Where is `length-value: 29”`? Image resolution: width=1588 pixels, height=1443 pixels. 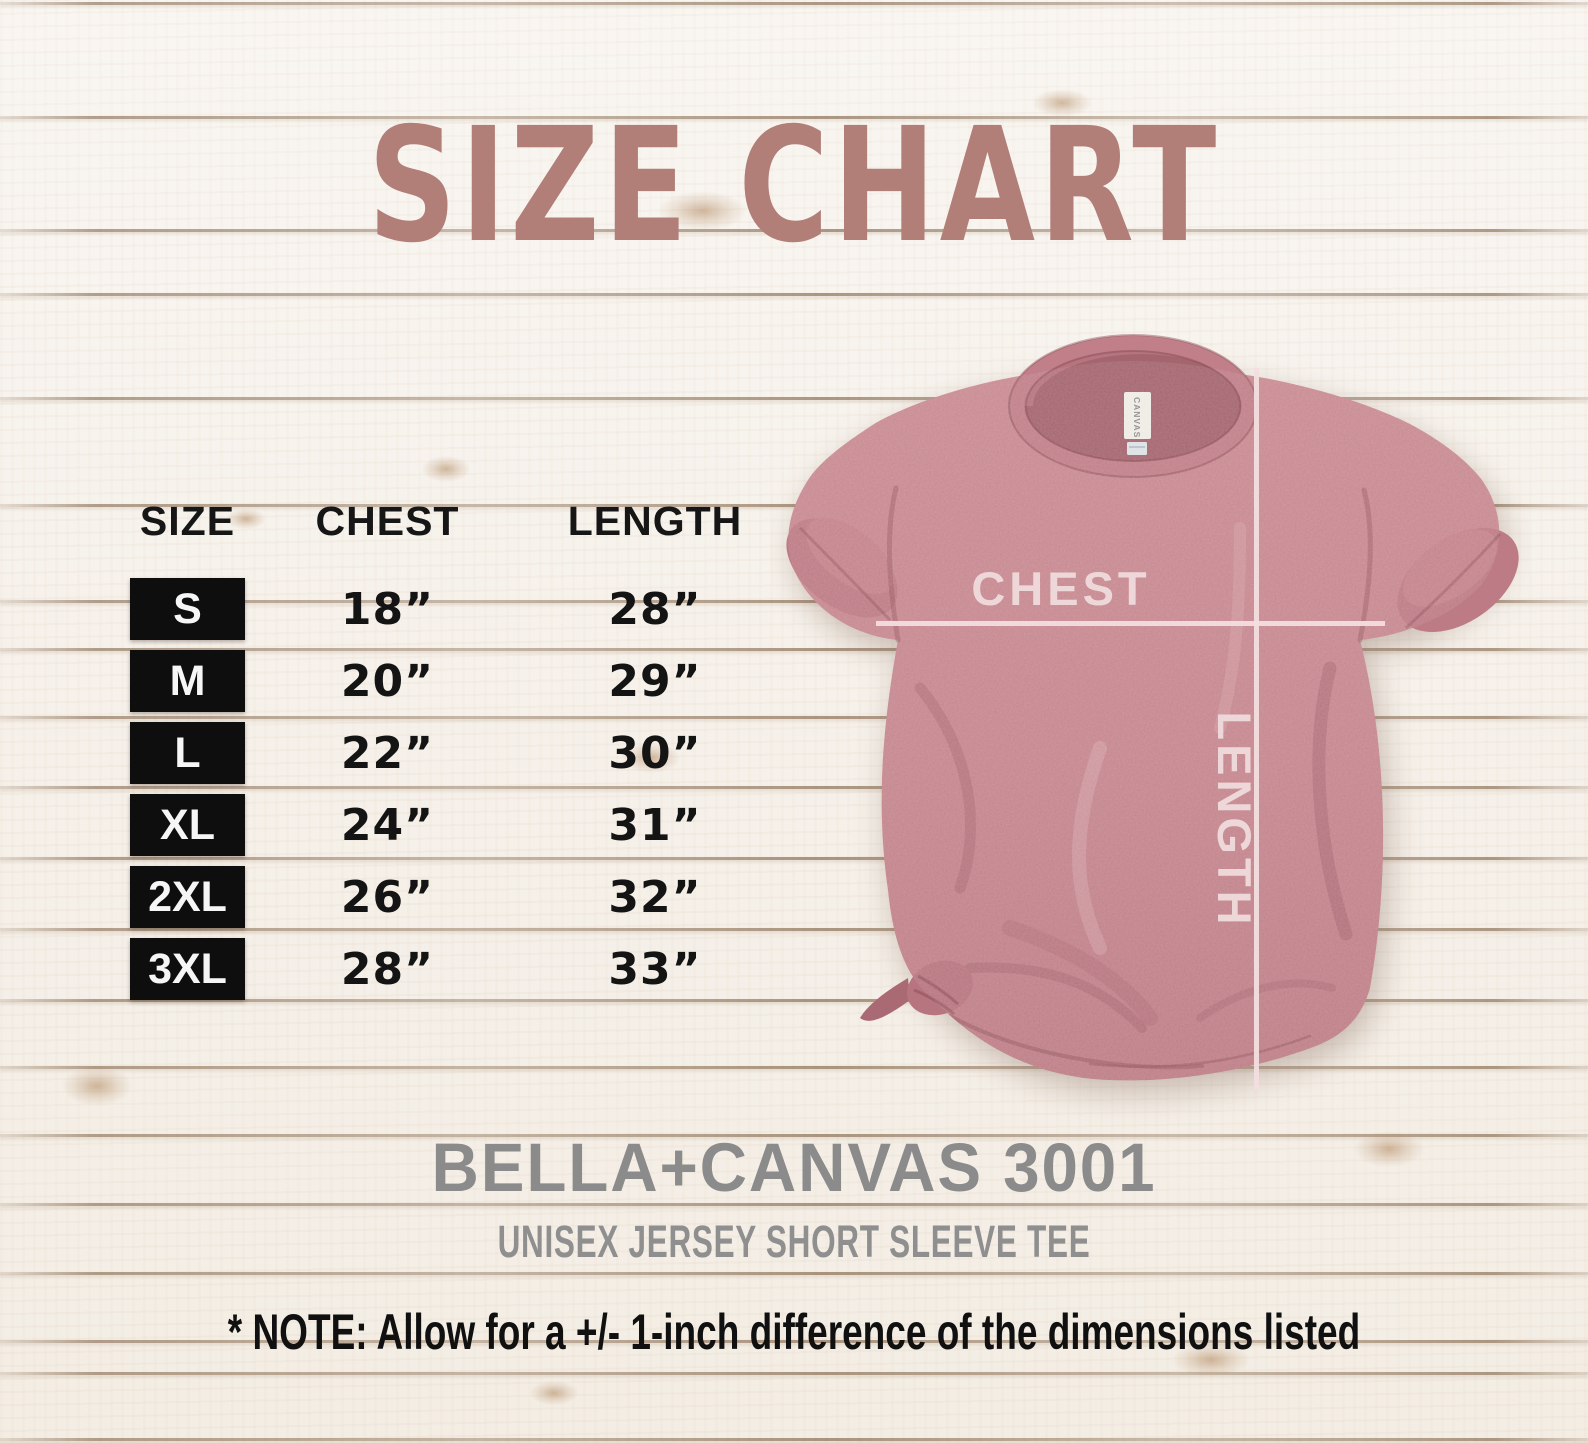
length-value: 29” is located at coordinates (655, 681).